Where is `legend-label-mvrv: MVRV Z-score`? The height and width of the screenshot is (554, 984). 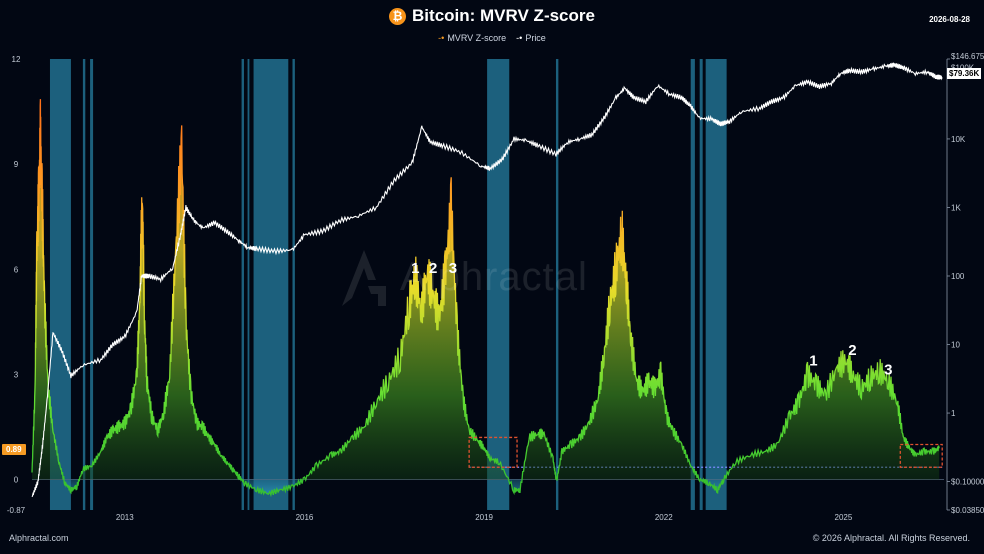 legend-label-mvrv: MVRV Z-score is located at coordinates (477, 38).